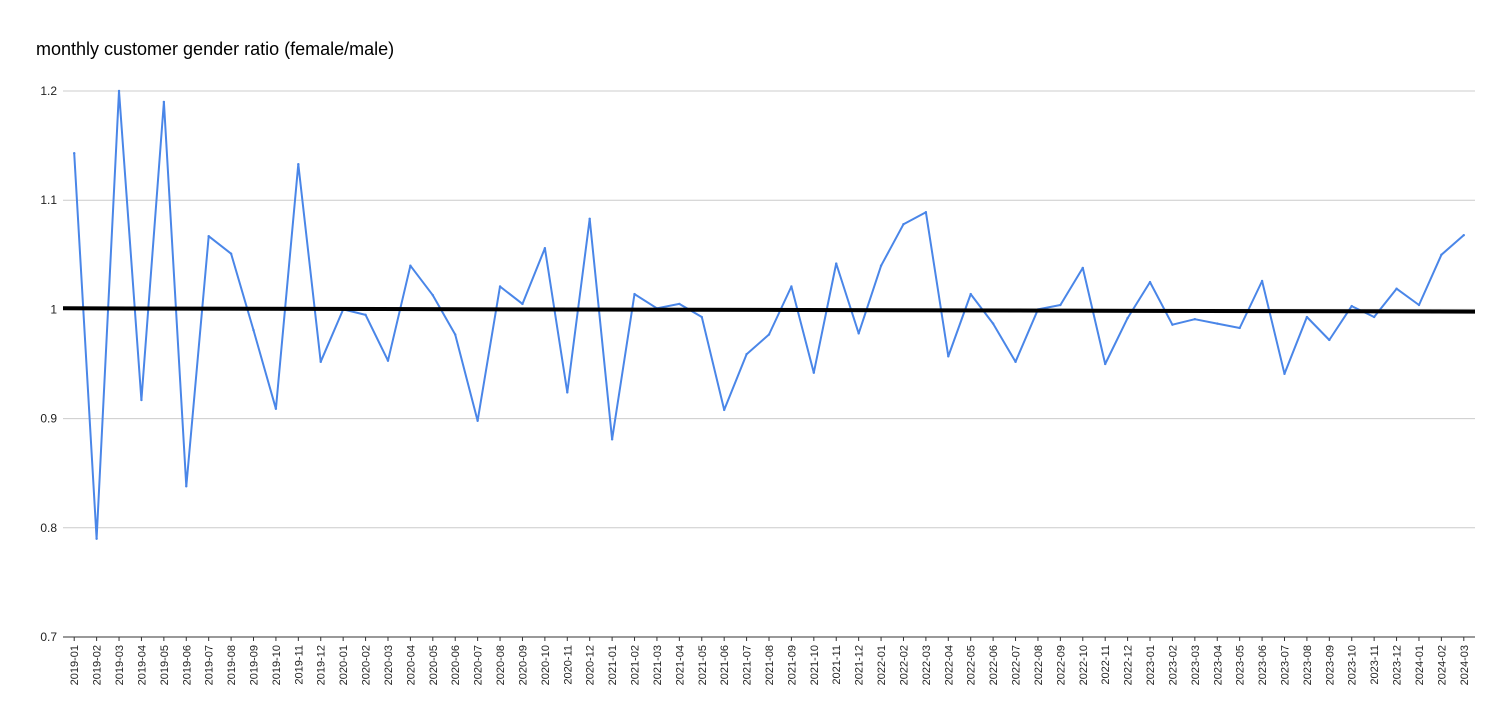 The height and width of the screenshot is (726, 1511). What do you see at coordinates (456, 665) in the screenshot?
I see `x-tick-label: 2020-06` at bounding box center [456, 665].